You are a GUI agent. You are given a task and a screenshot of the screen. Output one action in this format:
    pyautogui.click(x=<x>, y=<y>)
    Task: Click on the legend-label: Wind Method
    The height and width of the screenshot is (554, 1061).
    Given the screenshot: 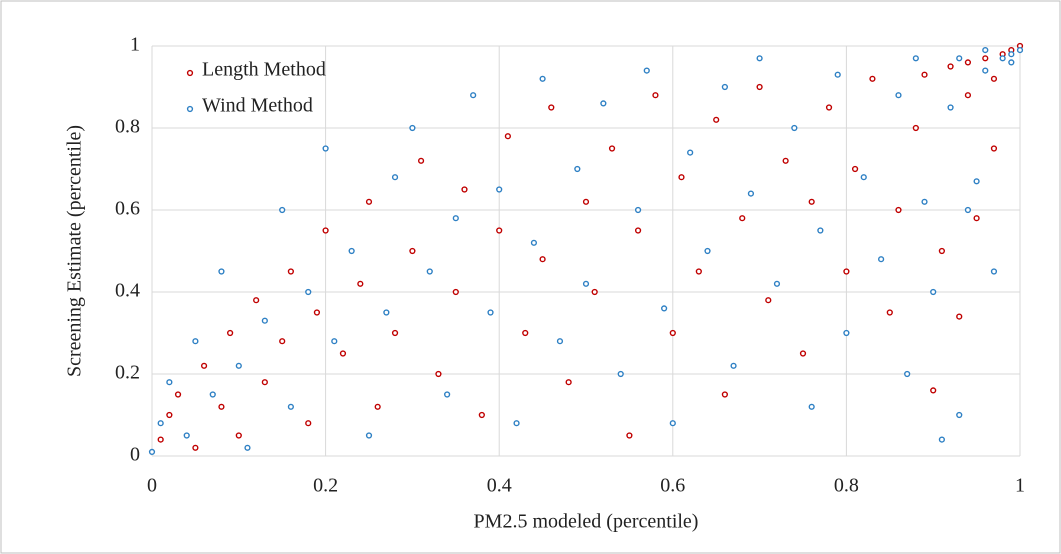 What is the action you would take?
    pyautogui.click(x=257, y=106)
    